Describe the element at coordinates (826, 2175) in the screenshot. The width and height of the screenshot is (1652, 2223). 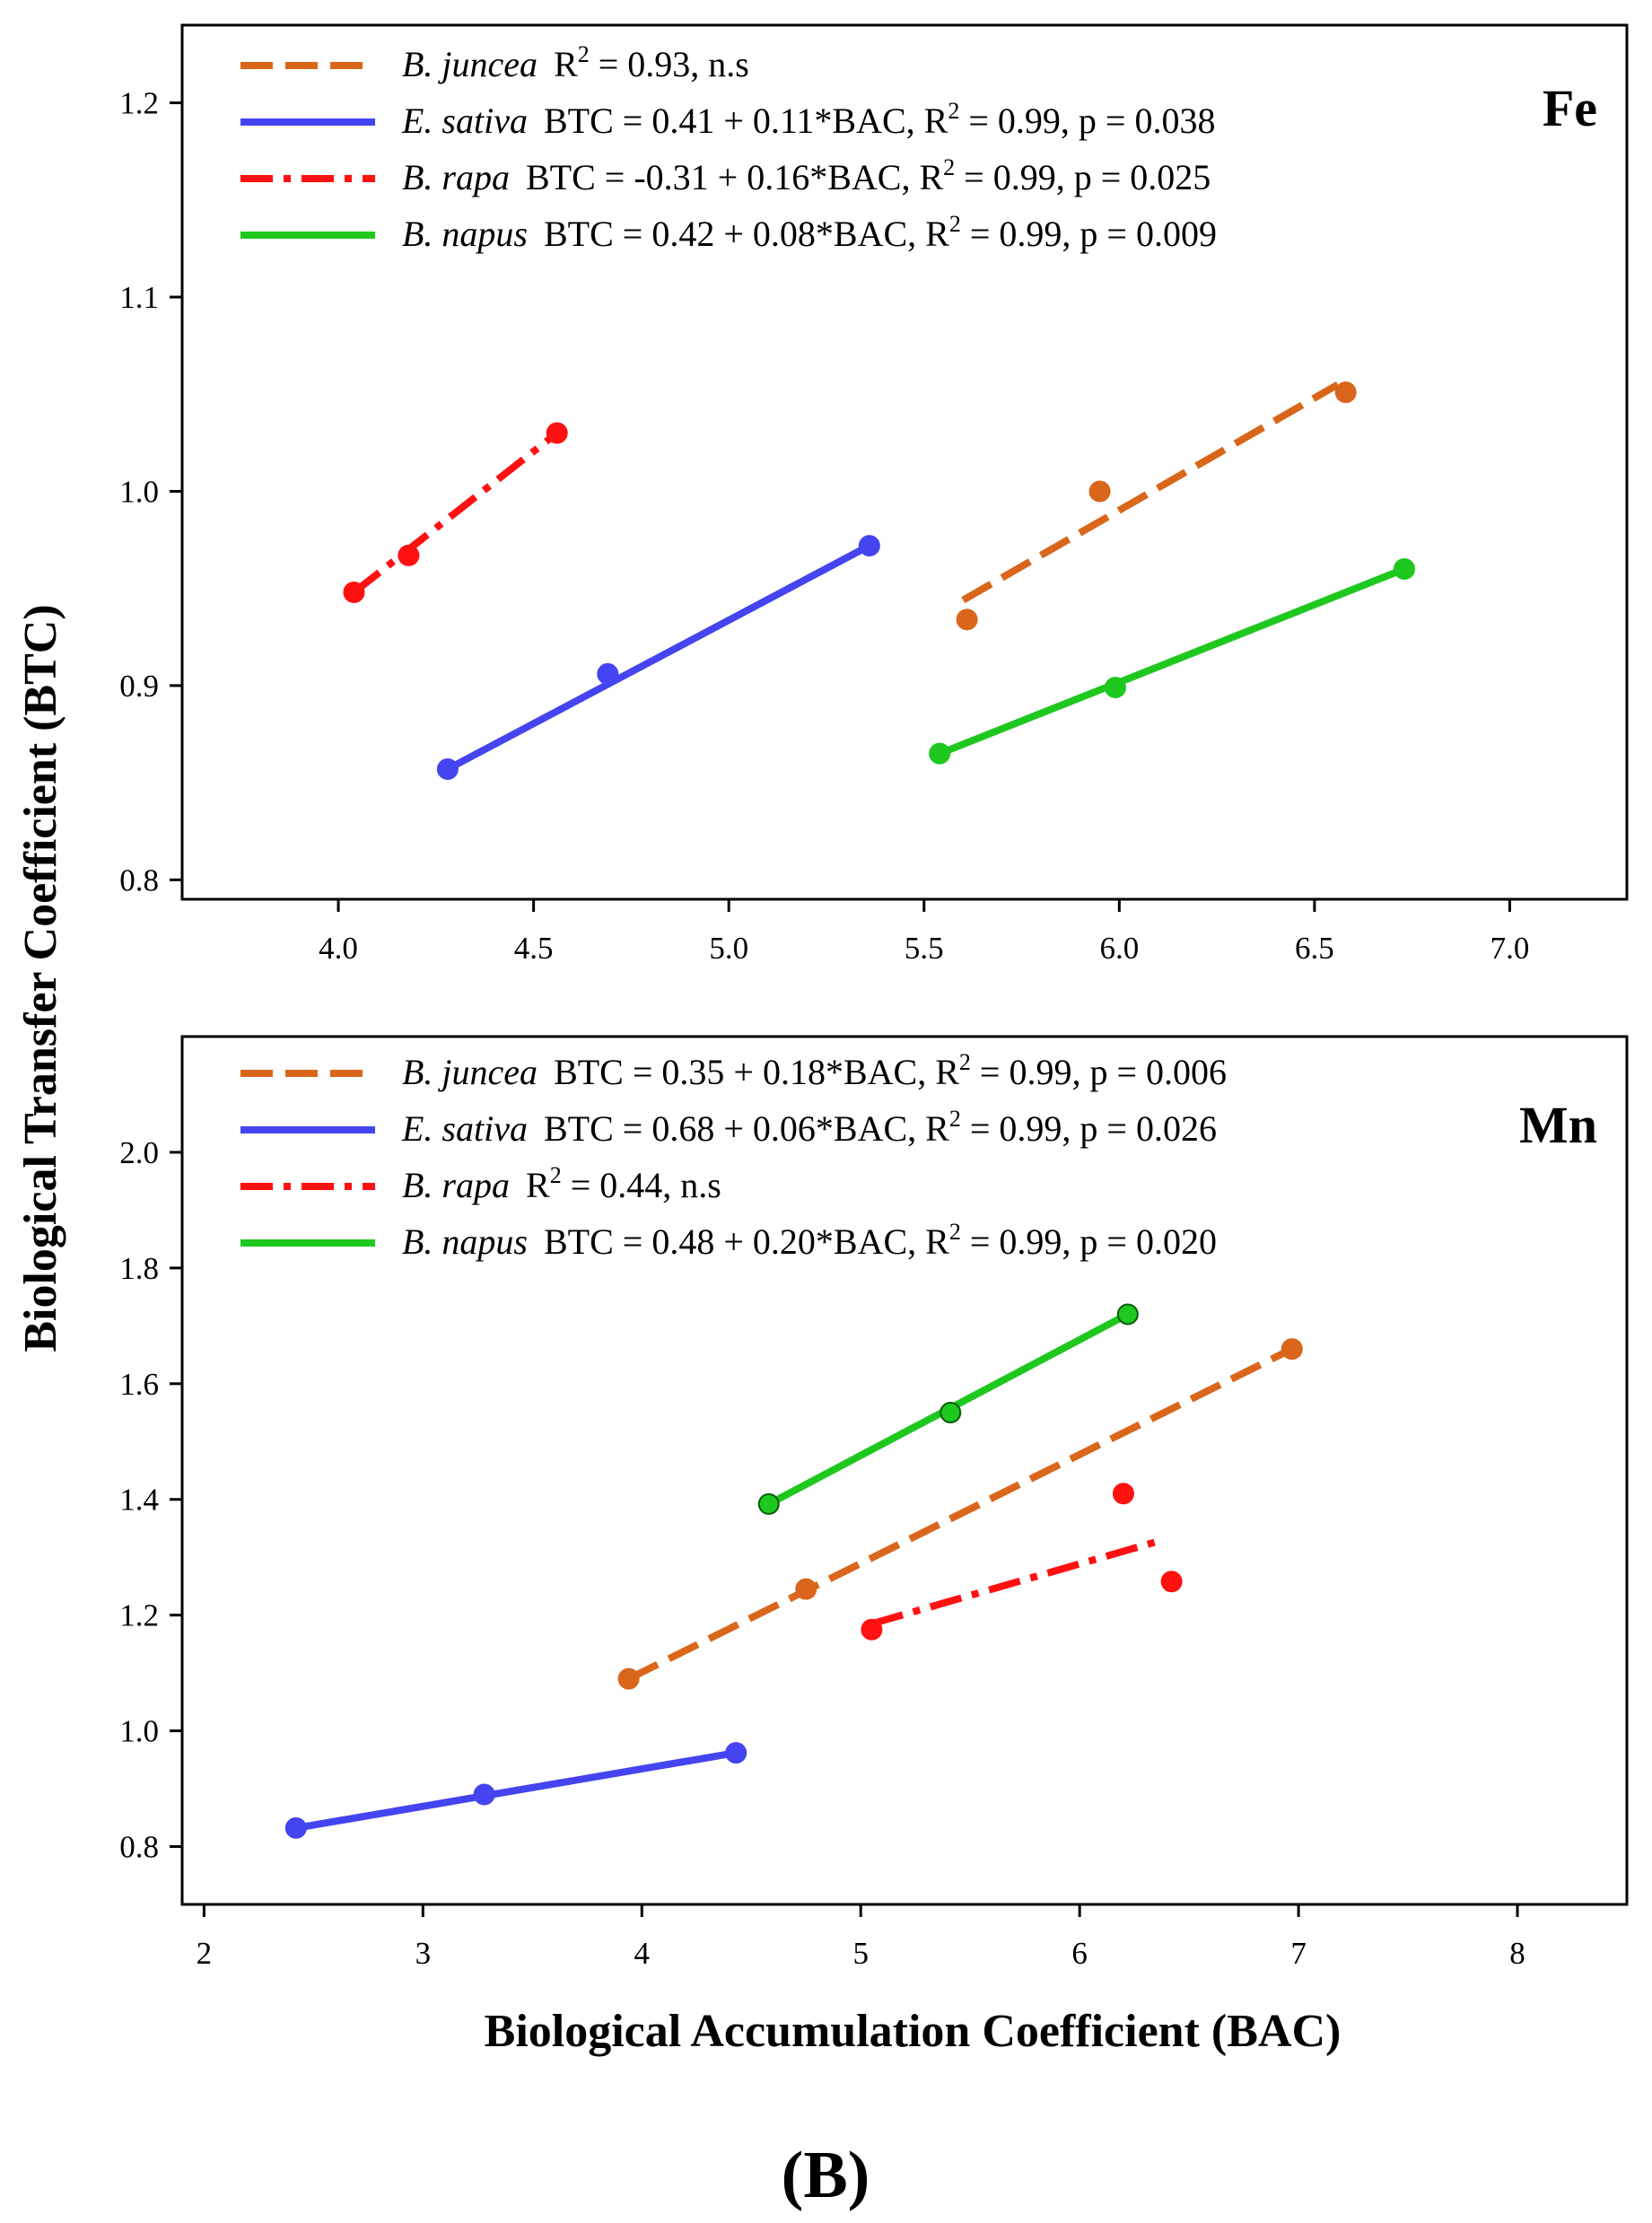
I see `figure-label: (B)` at that location.